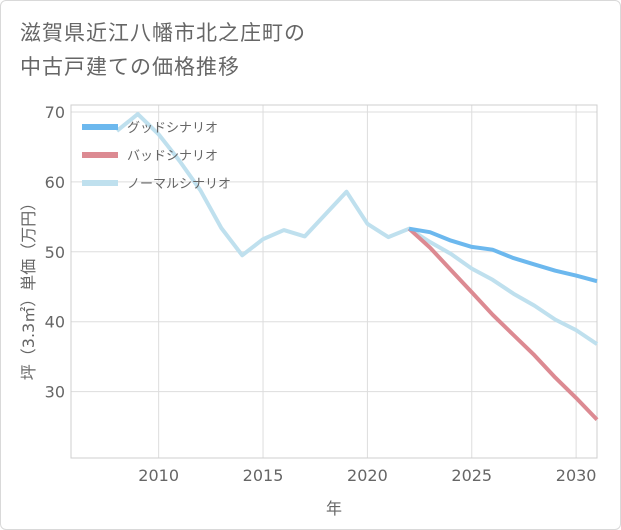 This screenshot has width=621, height=530. I want to click on y-tick-label-40: 40, so click(55, 322).